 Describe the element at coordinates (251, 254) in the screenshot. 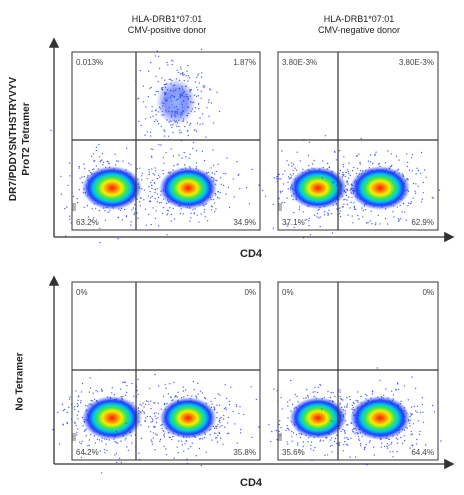

I see `x-axis-label-top: CD4` at that location.